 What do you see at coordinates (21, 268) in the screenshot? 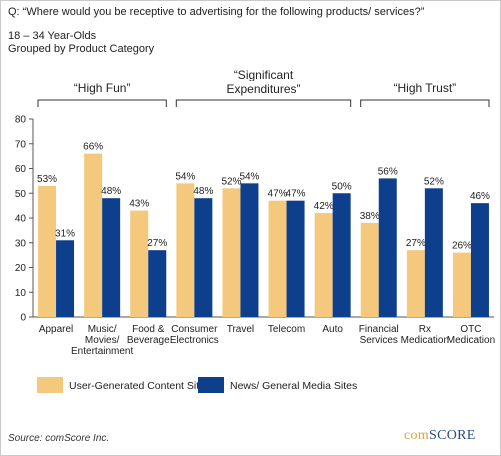
I see `y-tick-label: 20` at bounding box center [21, 268].